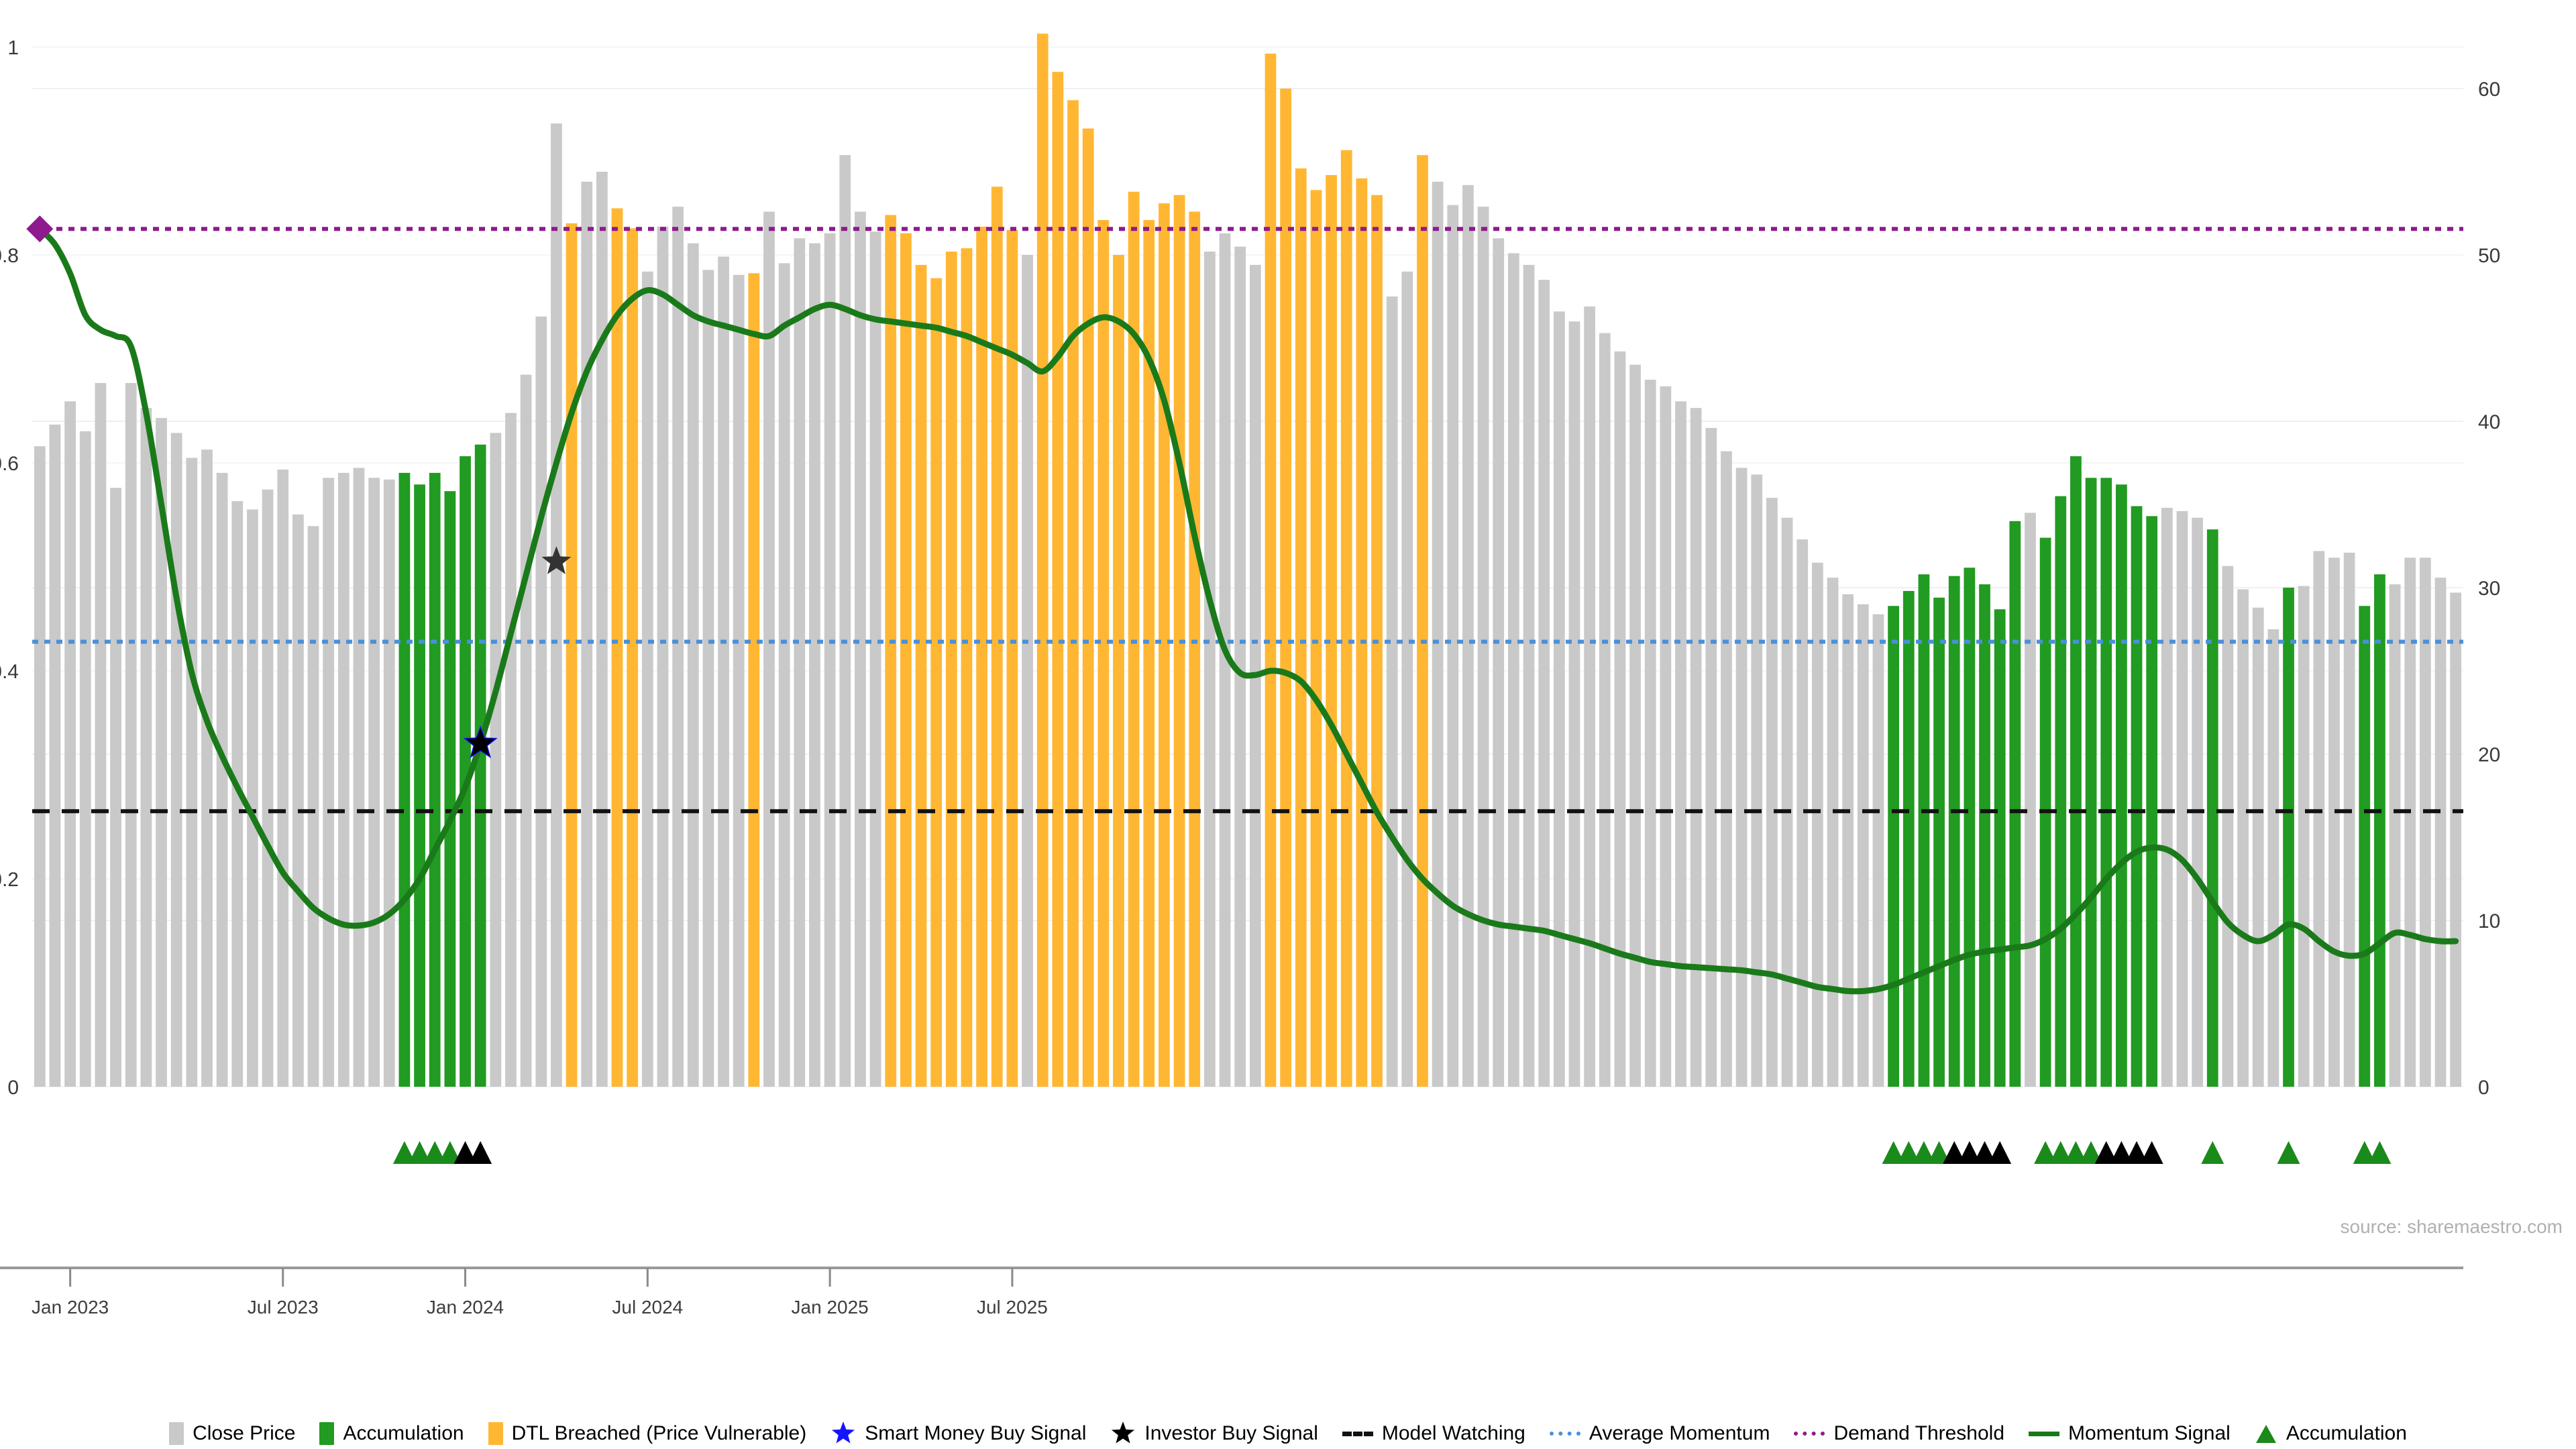 The width and height of the screenshot is (2576, 1449). What do you see at coordinates (70, 1307) in the screenshot?
I see `x-axis-tick-label: Jan 2023` at bounding box center [70, 1307].